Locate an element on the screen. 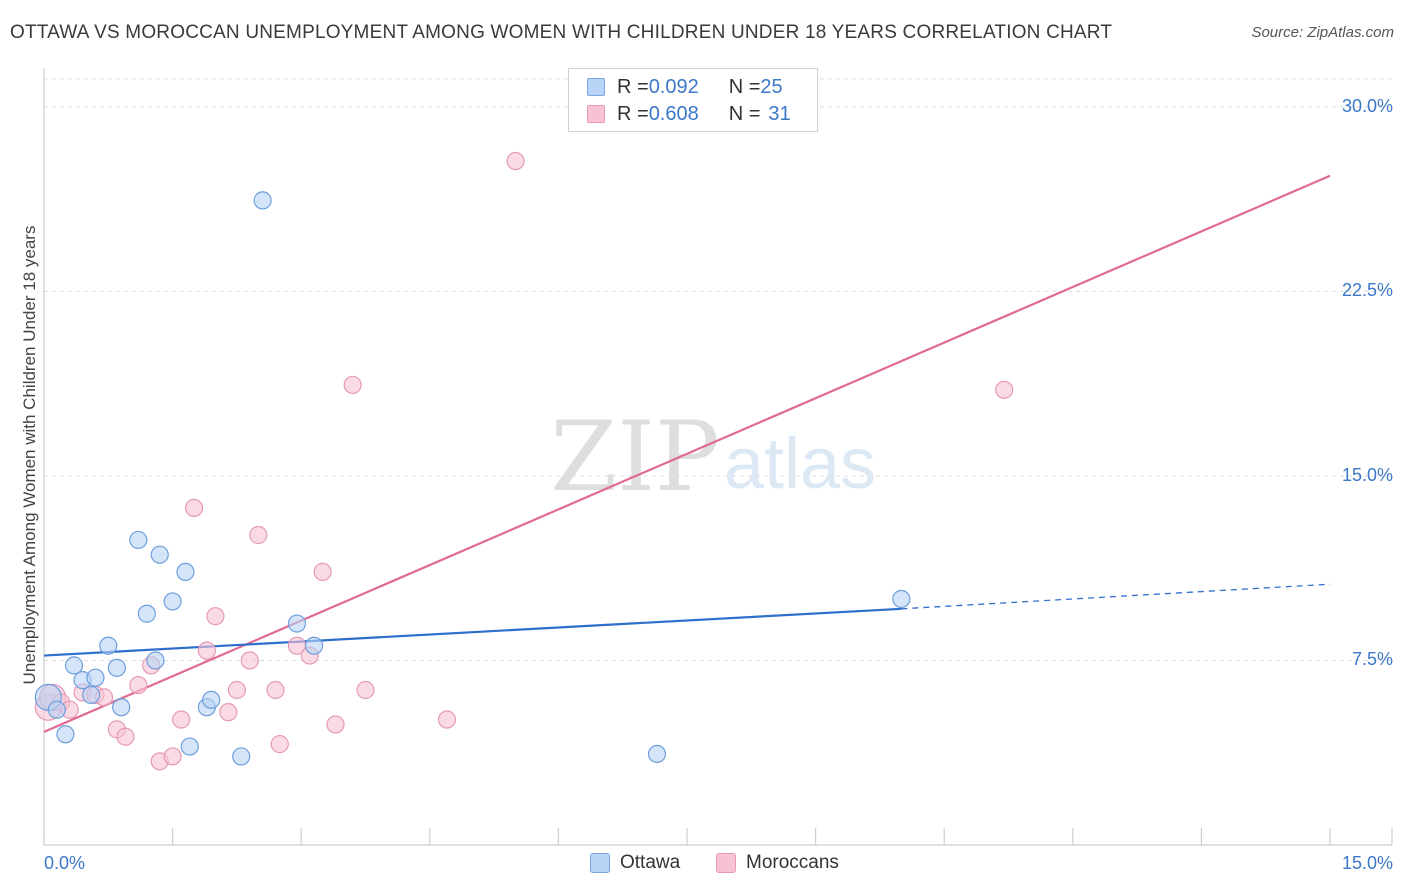 This screenshot has height=892, width=1406. legend-row-moroccans: R = 0.608 N = 31 is located at coordinates (689, 114).